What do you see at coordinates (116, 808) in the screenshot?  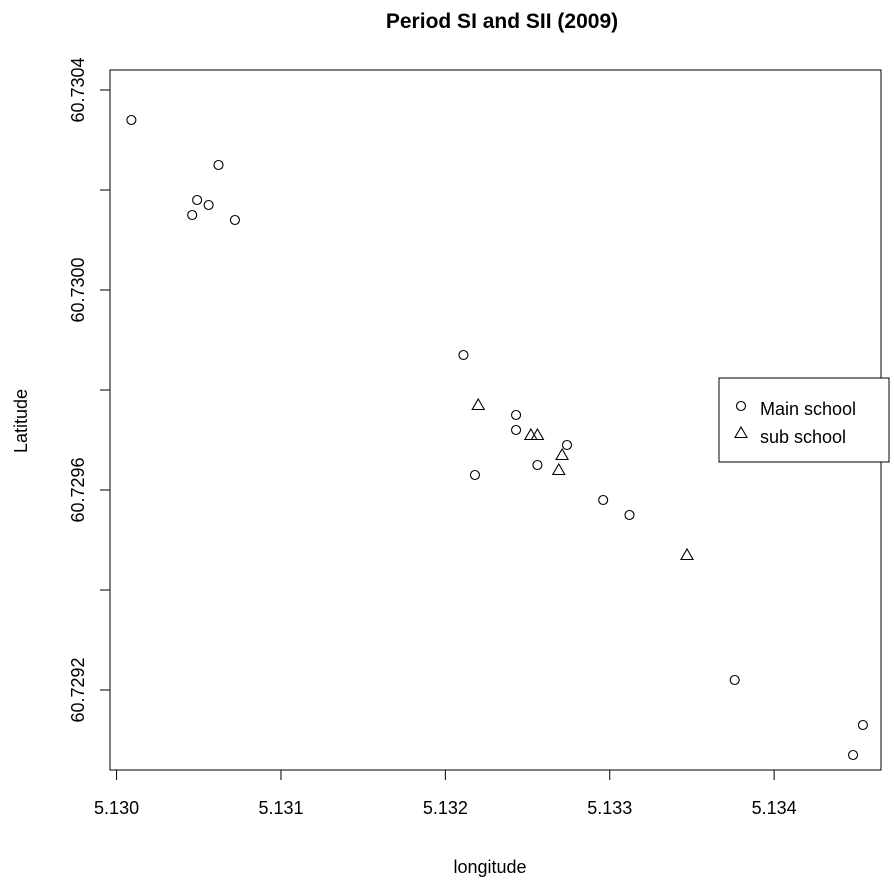 I see `x-tick-label: 5.130` at bounding box center [116, 808].